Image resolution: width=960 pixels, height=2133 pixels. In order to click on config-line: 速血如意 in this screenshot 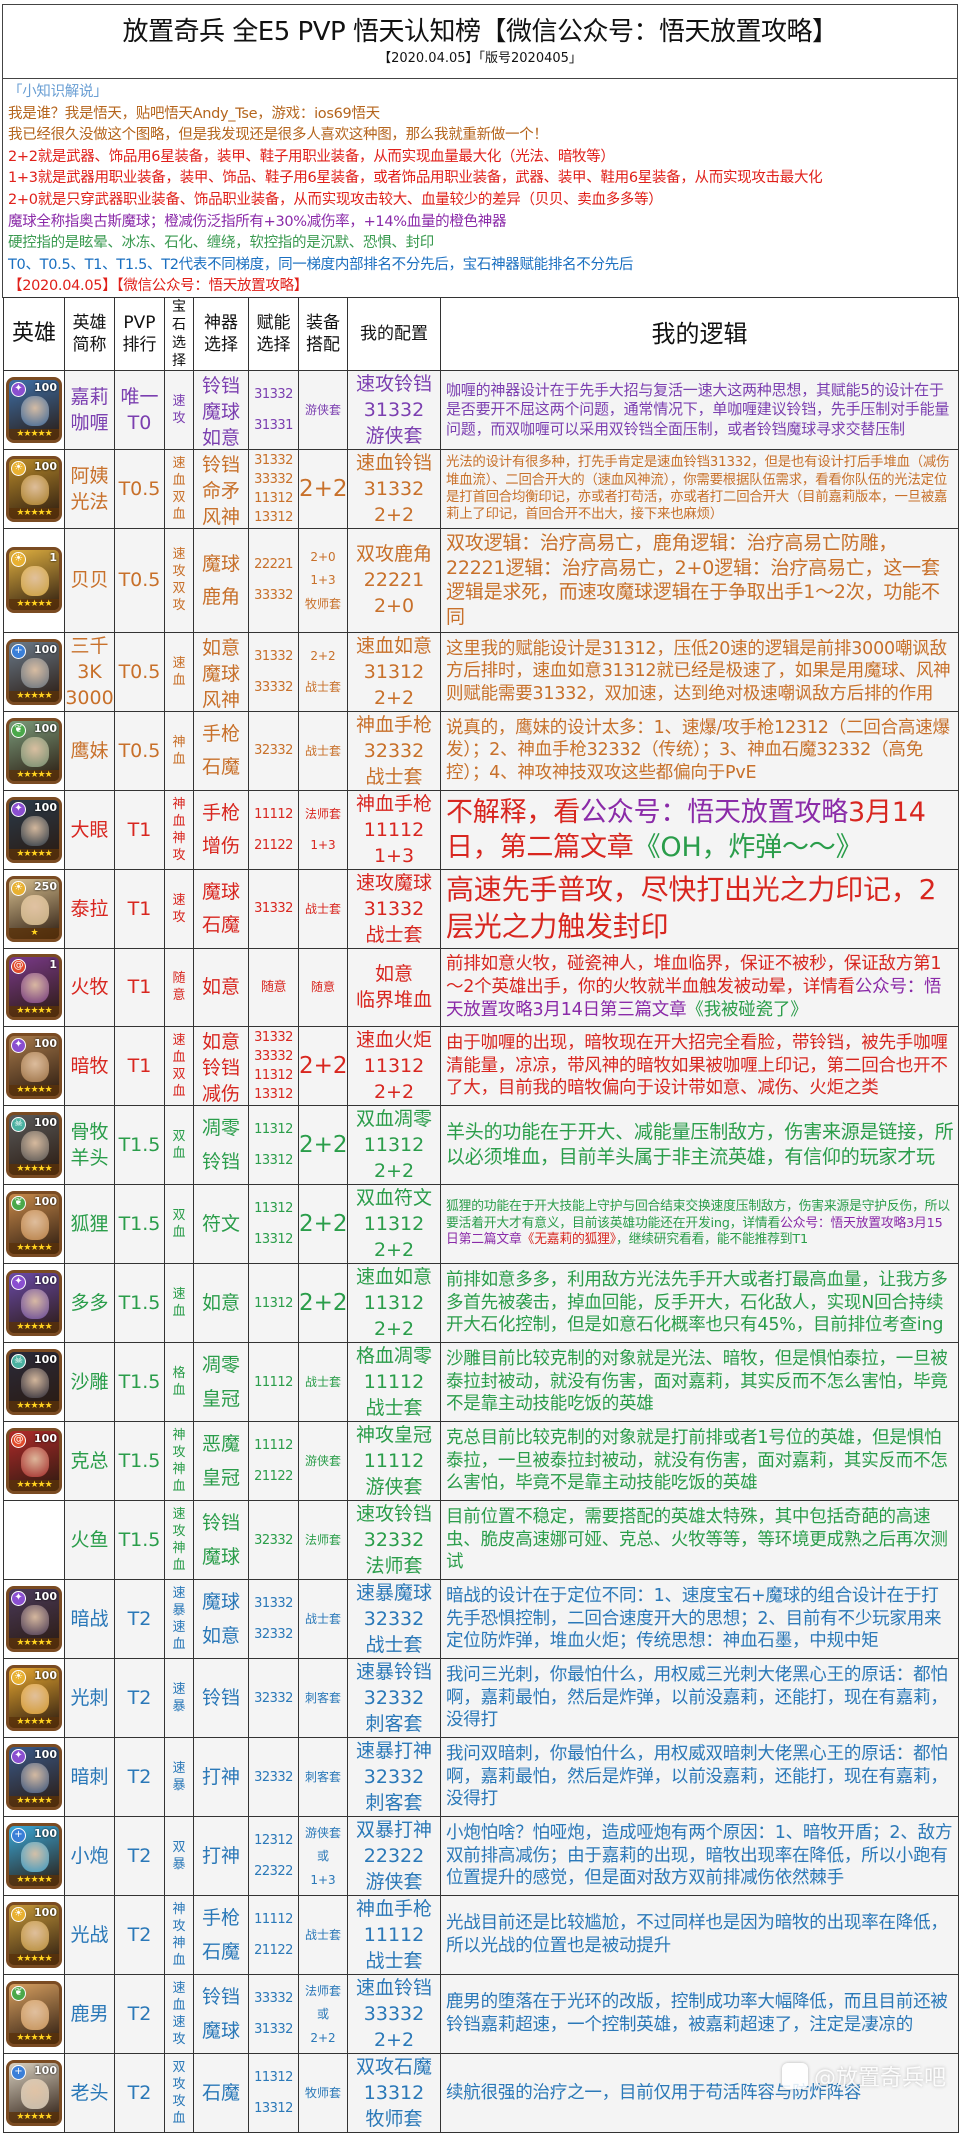, I will do `click(393, 1277)`.